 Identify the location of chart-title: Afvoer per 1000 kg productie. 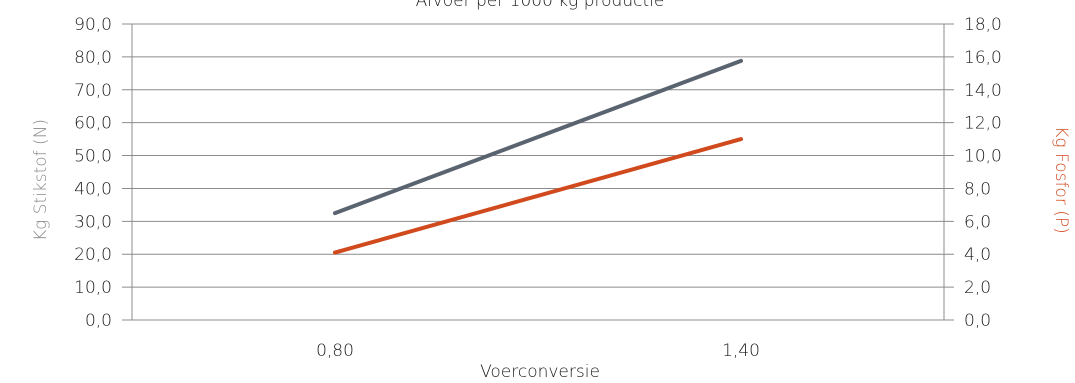
(540, 5).